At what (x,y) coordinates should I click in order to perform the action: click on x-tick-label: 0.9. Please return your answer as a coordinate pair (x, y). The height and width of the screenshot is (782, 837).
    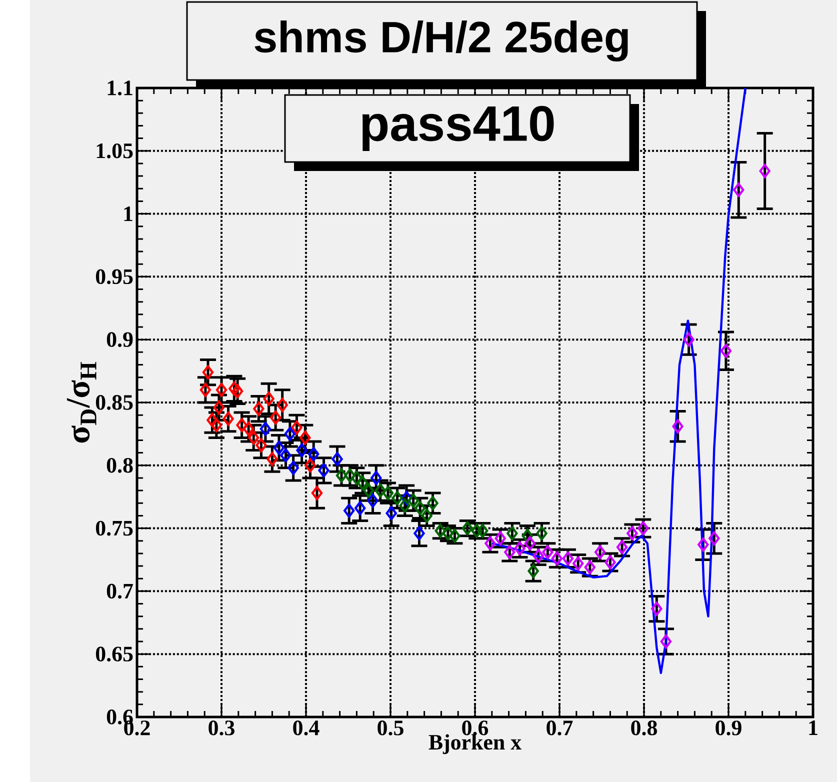
    Looking at the image, I should click on (729, 728).